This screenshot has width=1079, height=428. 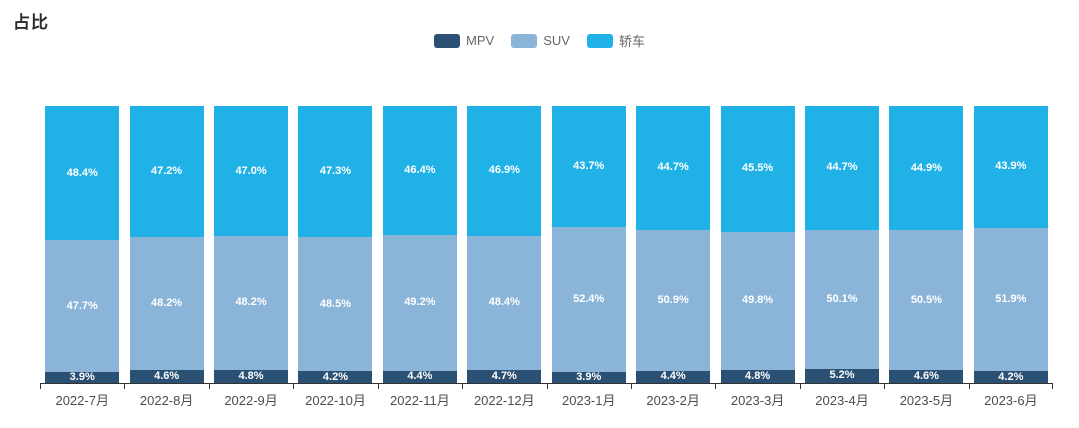 I want to click on stacked-bar: 4.4% 50.9% 44.7%, so click(x=673, y=244).